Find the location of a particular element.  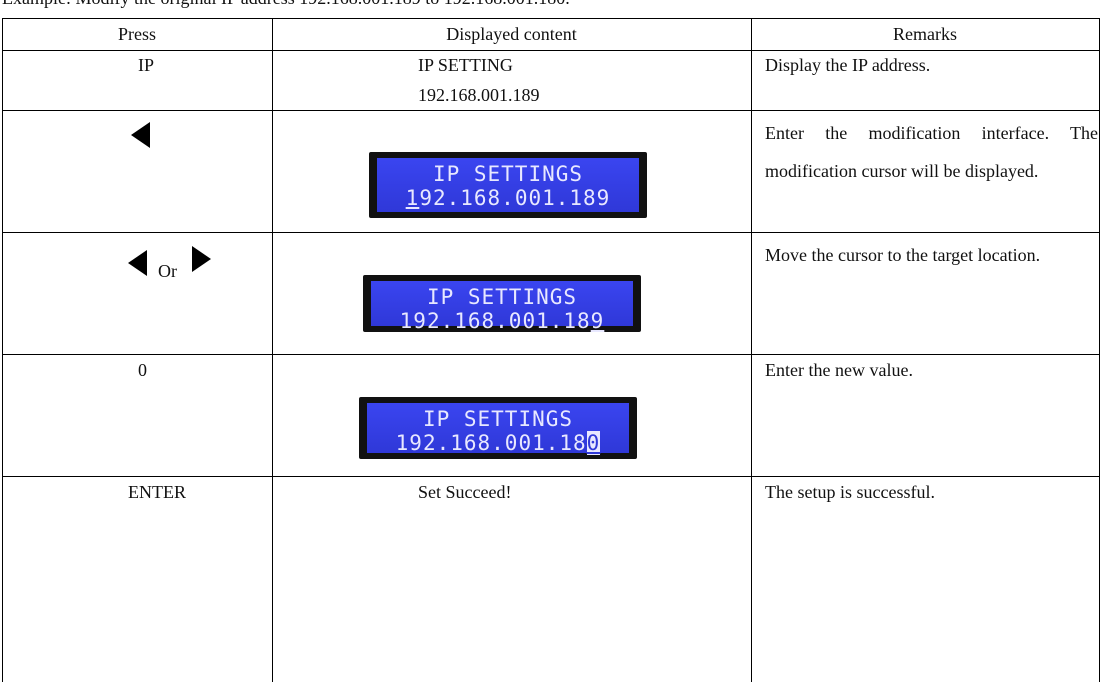

press-or: Or is located at coordinates (167, 271).